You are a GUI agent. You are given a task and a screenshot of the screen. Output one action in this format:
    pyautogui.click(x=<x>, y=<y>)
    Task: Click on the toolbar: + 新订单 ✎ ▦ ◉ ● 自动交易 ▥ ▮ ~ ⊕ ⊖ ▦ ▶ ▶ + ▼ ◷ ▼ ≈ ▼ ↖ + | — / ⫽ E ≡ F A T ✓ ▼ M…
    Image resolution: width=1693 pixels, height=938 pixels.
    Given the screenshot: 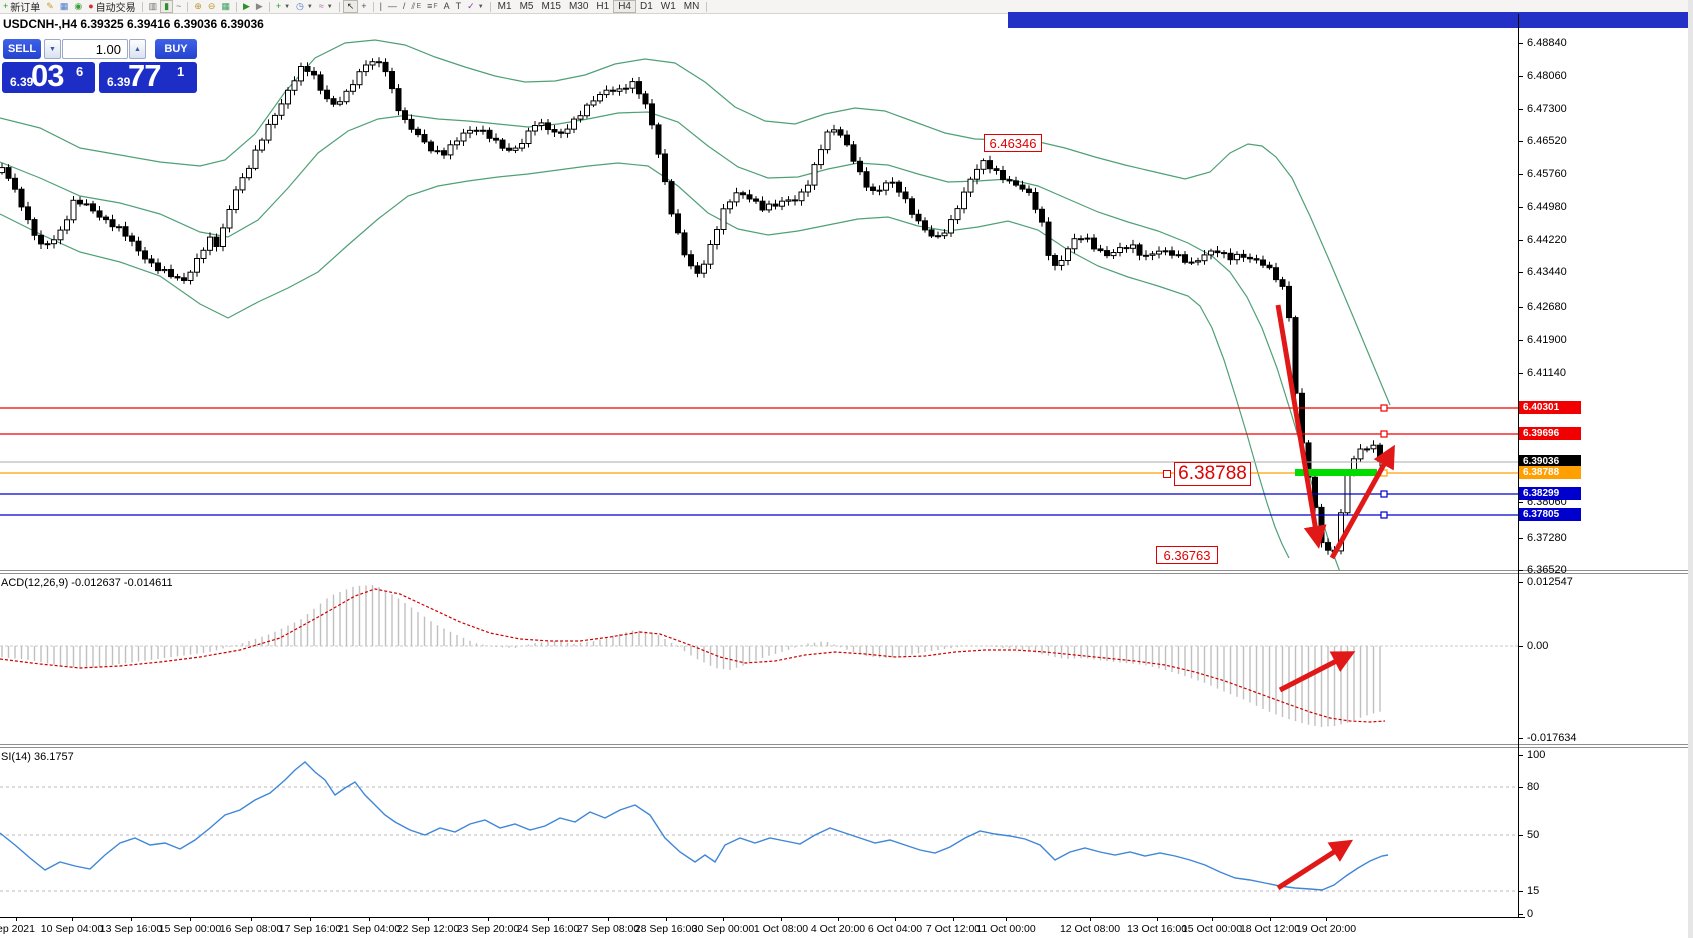 What is the action you would take?
    pyautogui.click(x=846, y=7)
    